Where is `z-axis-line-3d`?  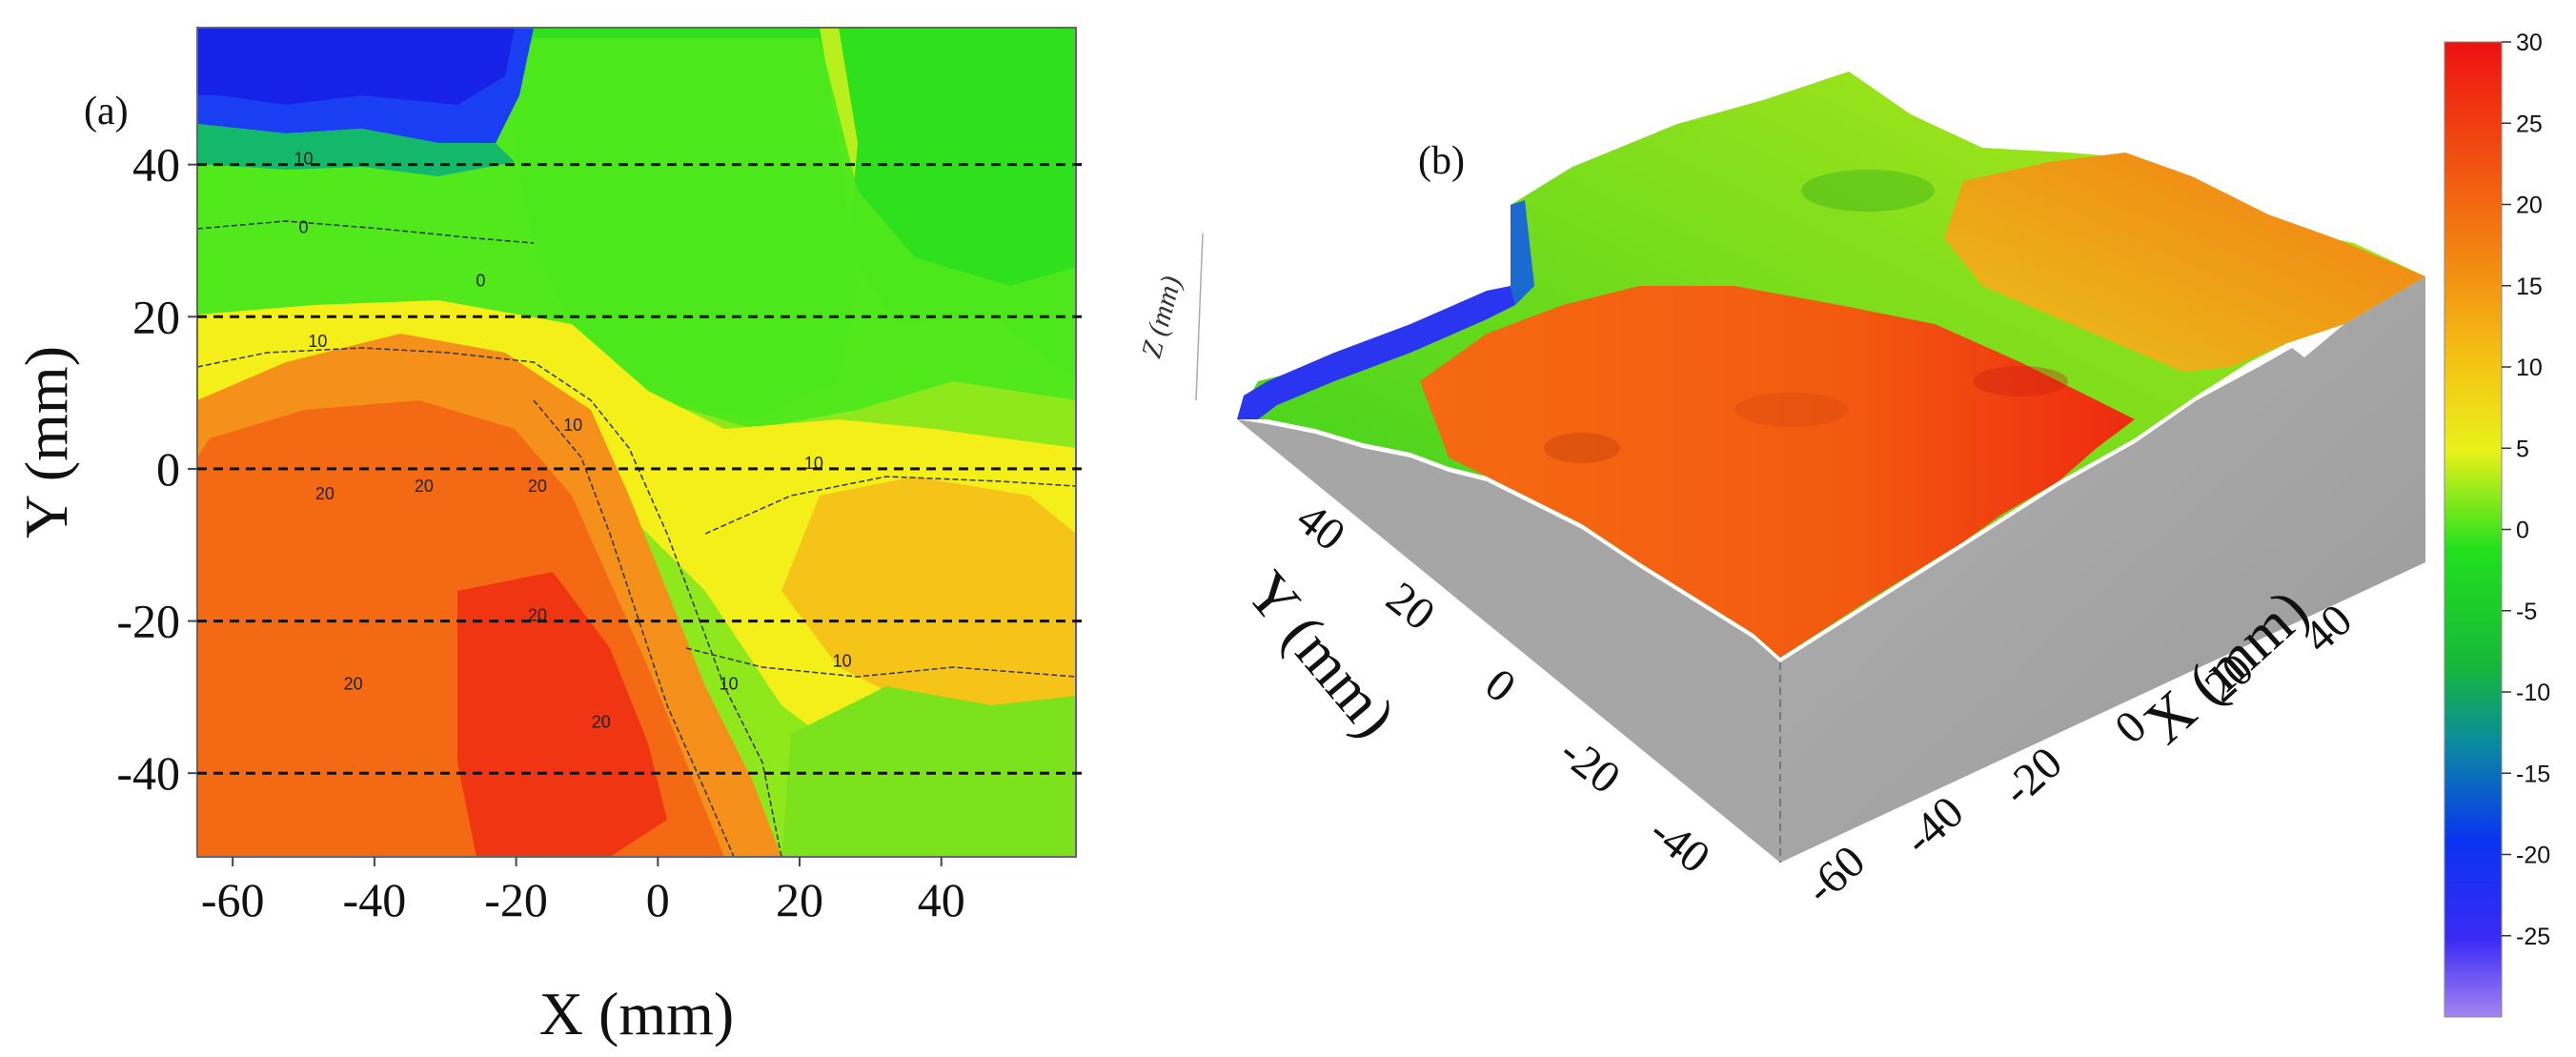 z-axis-line-3d is located at coordinates (1199, 317).